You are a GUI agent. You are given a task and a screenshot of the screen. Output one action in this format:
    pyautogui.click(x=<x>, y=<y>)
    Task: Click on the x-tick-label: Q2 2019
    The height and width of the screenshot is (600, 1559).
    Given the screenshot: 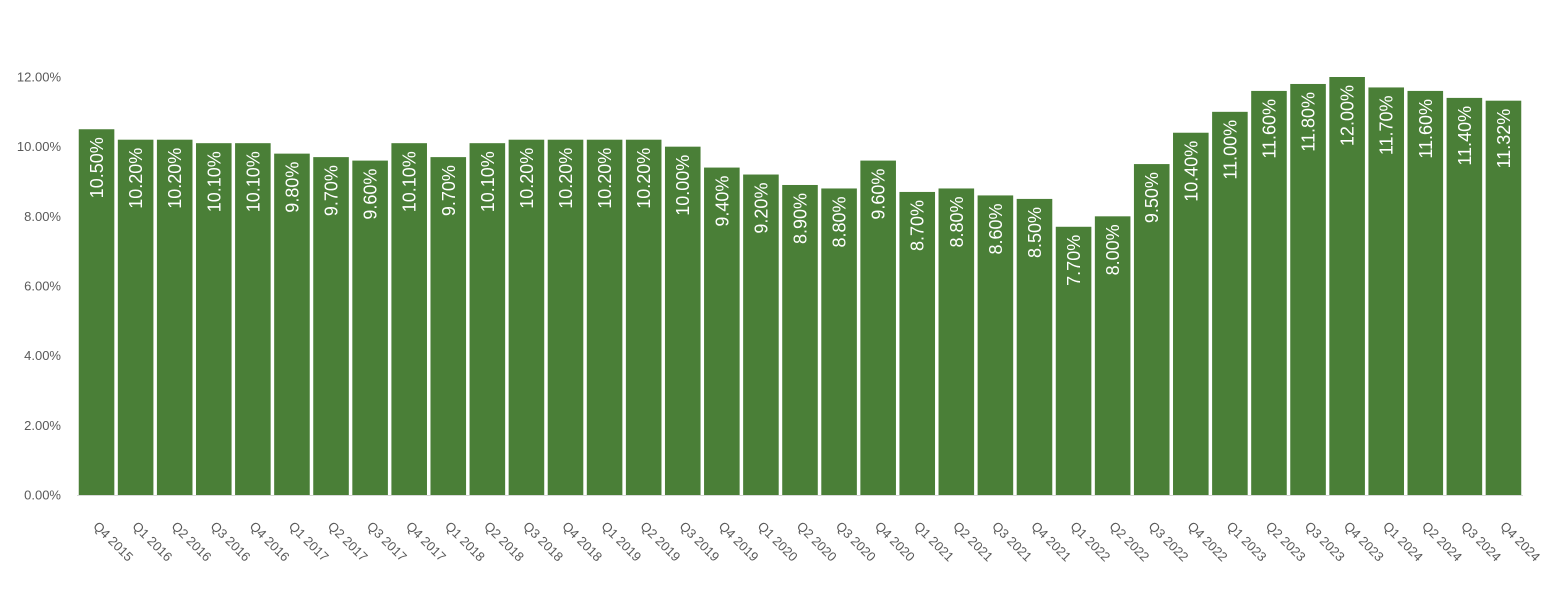 What is the action you would take?
    pyautogui.click(x=661, y=542)
    